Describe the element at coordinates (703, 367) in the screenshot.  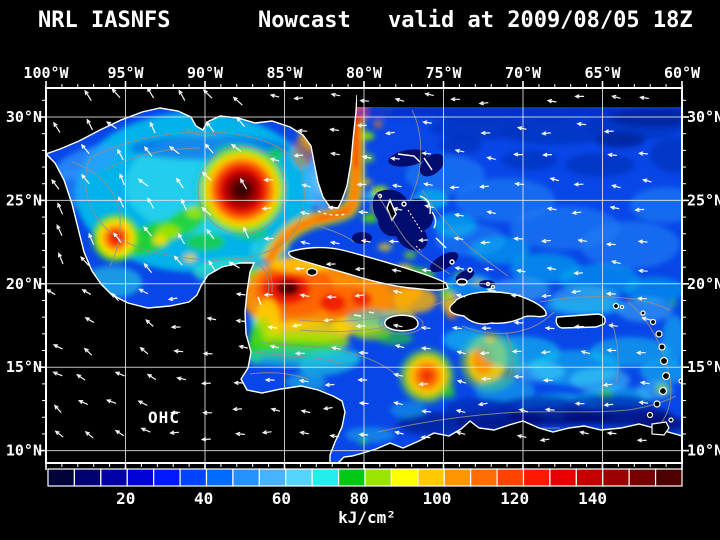
I see `lat-label-right: 15°N` at that location.